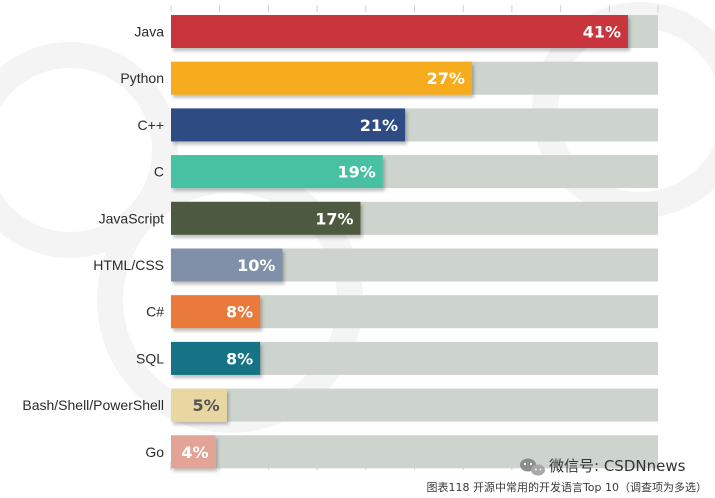 This screenshot has width=715, height=498. What do you see at coordinates (256, 265) in the screenshot?
I see `data-label: 10%` at bounding box center [256, 265].